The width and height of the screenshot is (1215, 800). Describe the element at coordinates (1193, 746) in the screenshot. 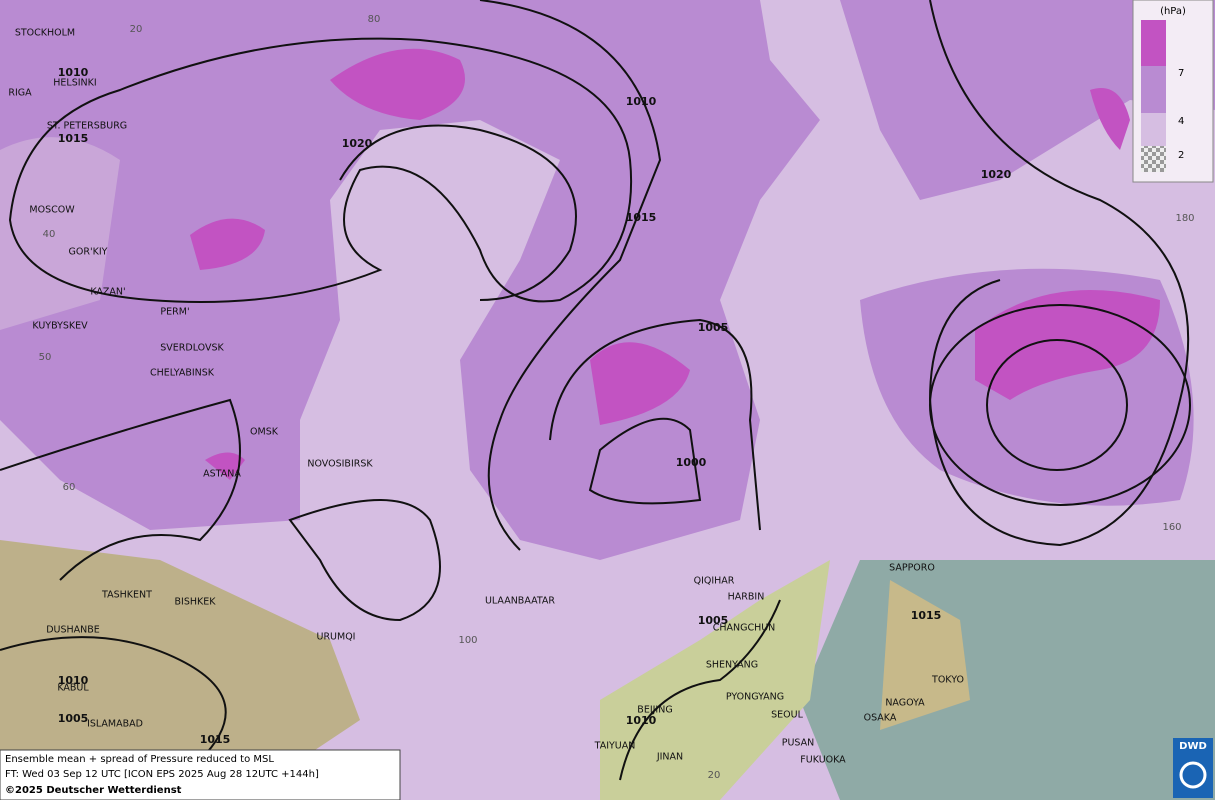

I see `logo-text: DWD` at that location.